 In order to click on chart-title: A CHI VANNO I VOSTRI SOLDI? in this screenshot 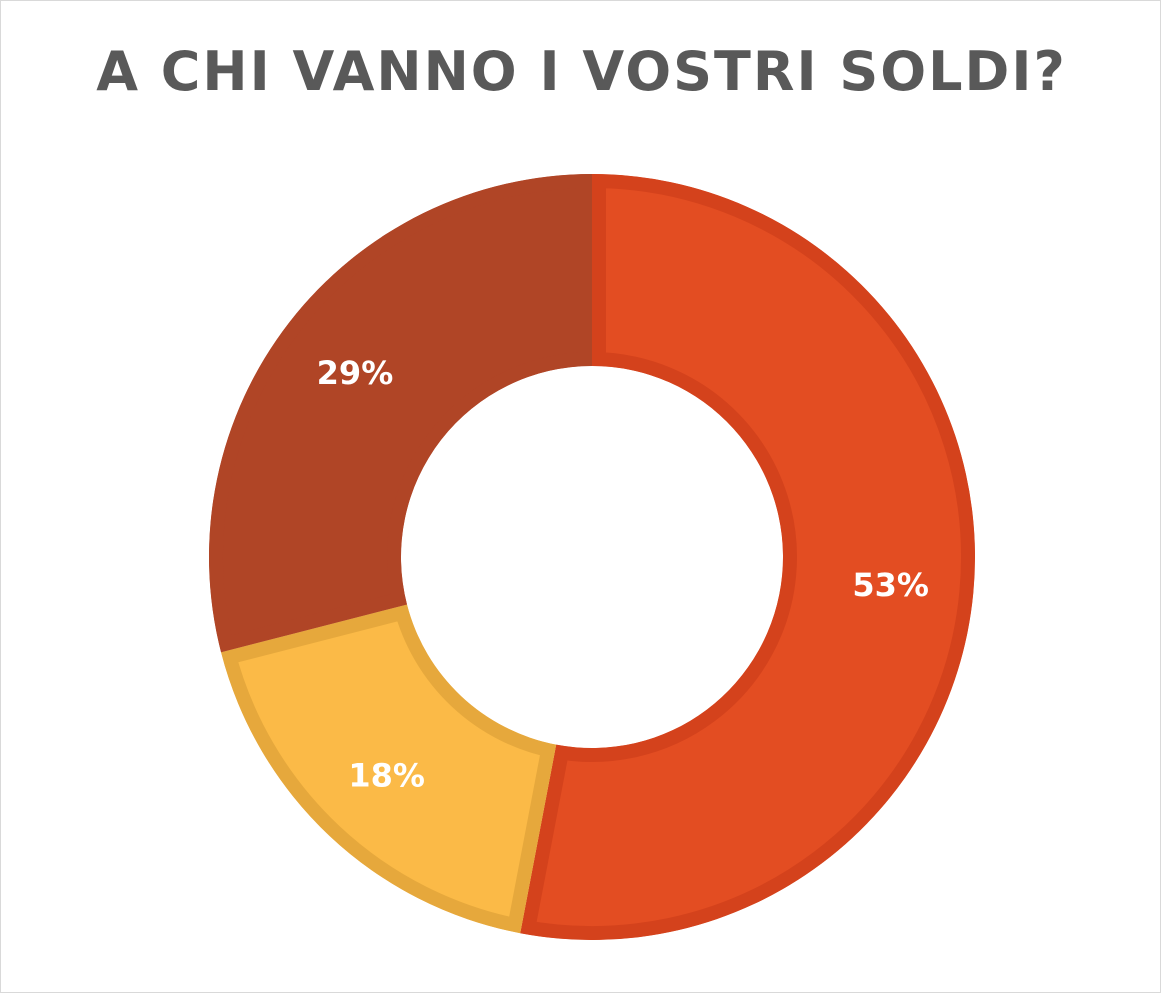, I will do `click(581, 71)`.